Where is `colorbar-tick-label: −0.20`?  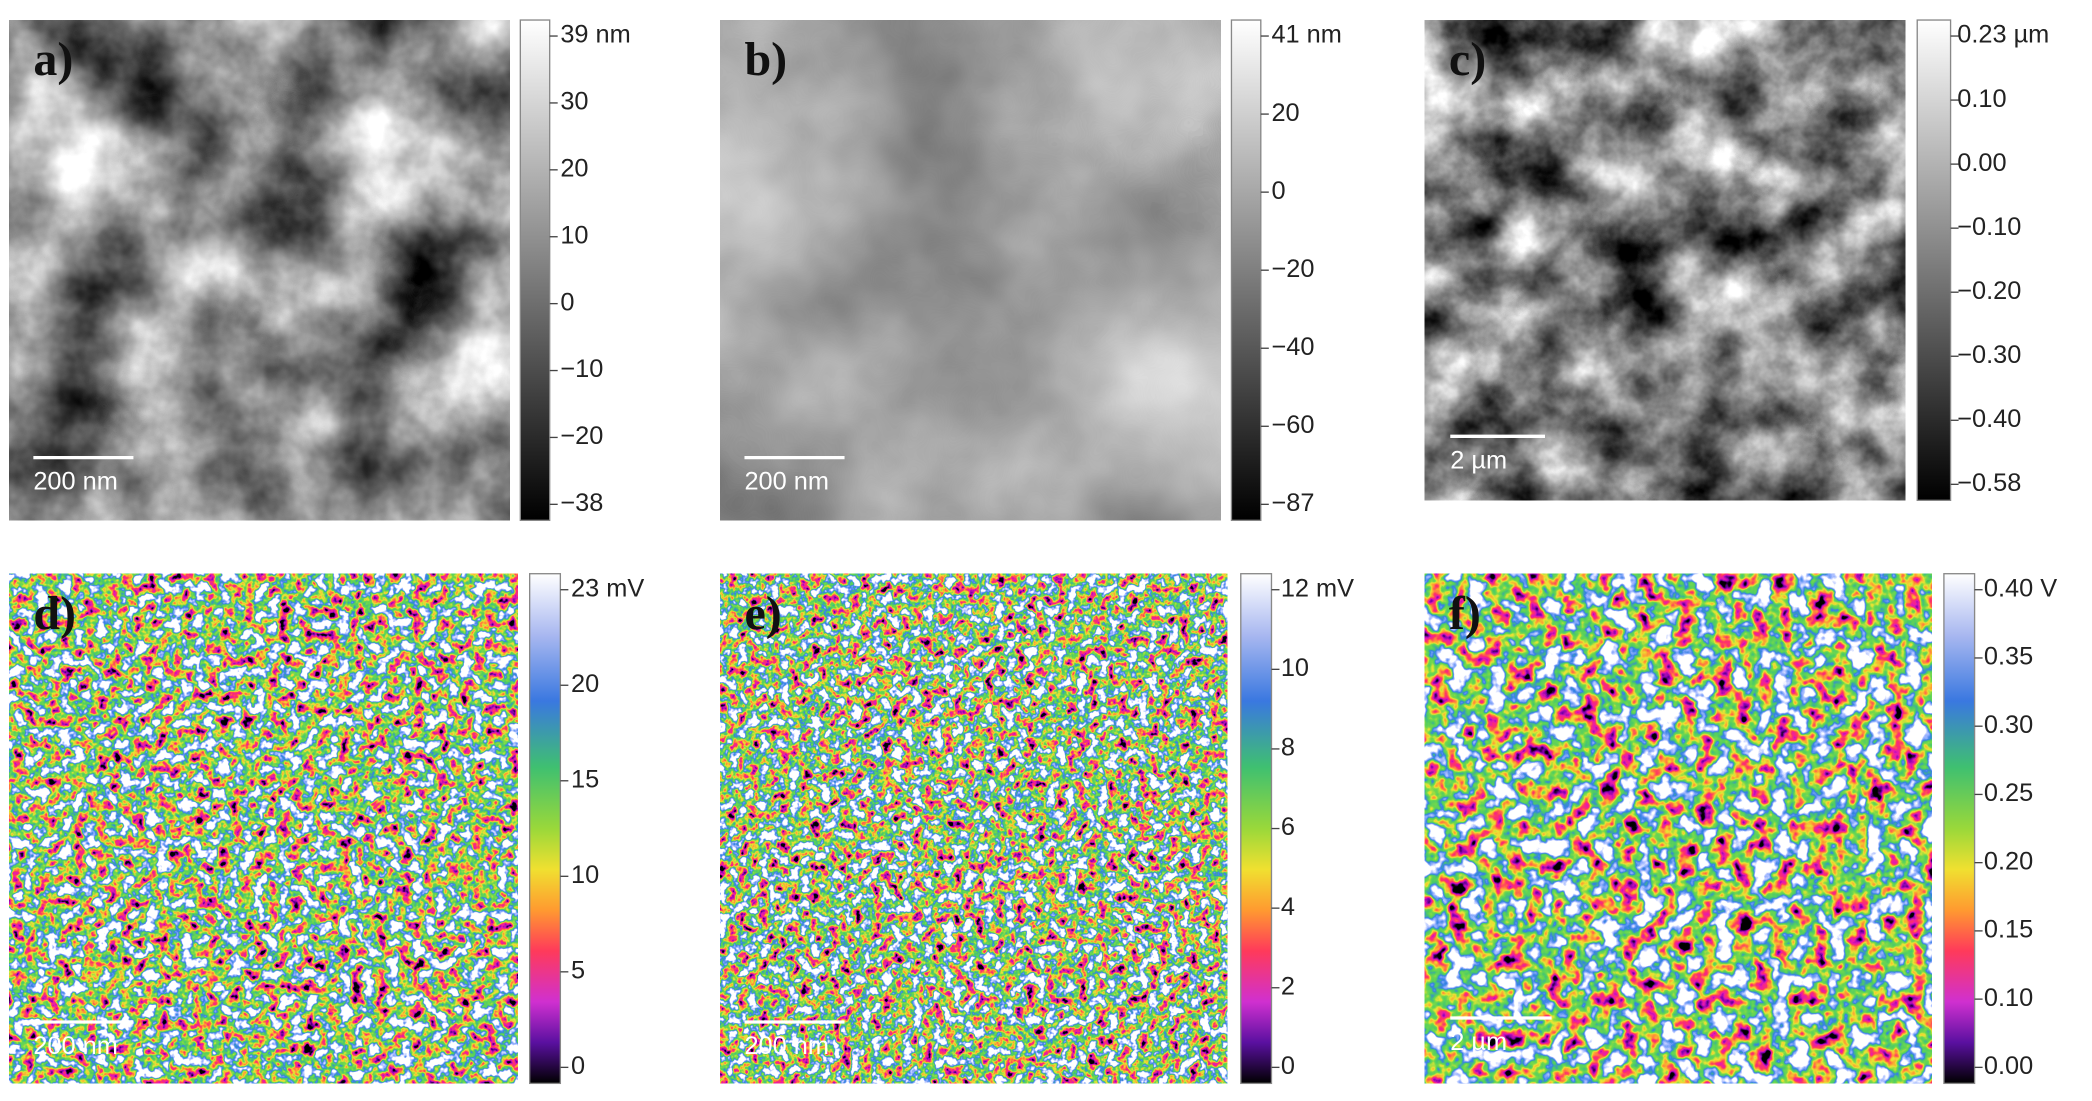
colorbar-tick-label: −0.20 is located at coordinates (1989, 291).